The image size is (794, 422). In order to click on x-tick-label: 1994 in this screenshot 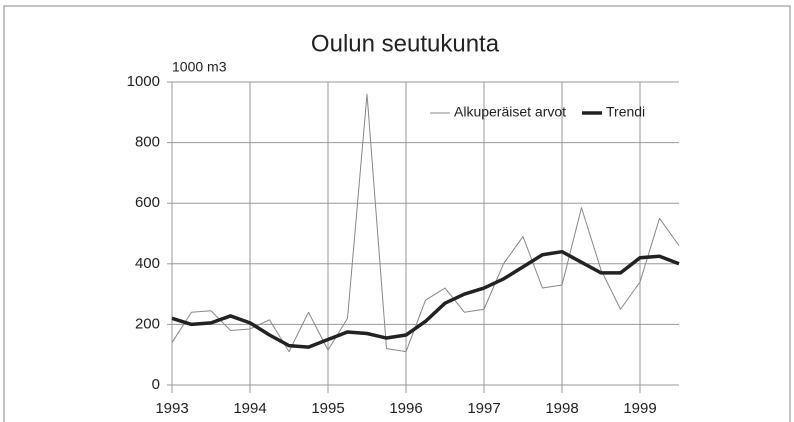, I will do `click(249, 408)`.